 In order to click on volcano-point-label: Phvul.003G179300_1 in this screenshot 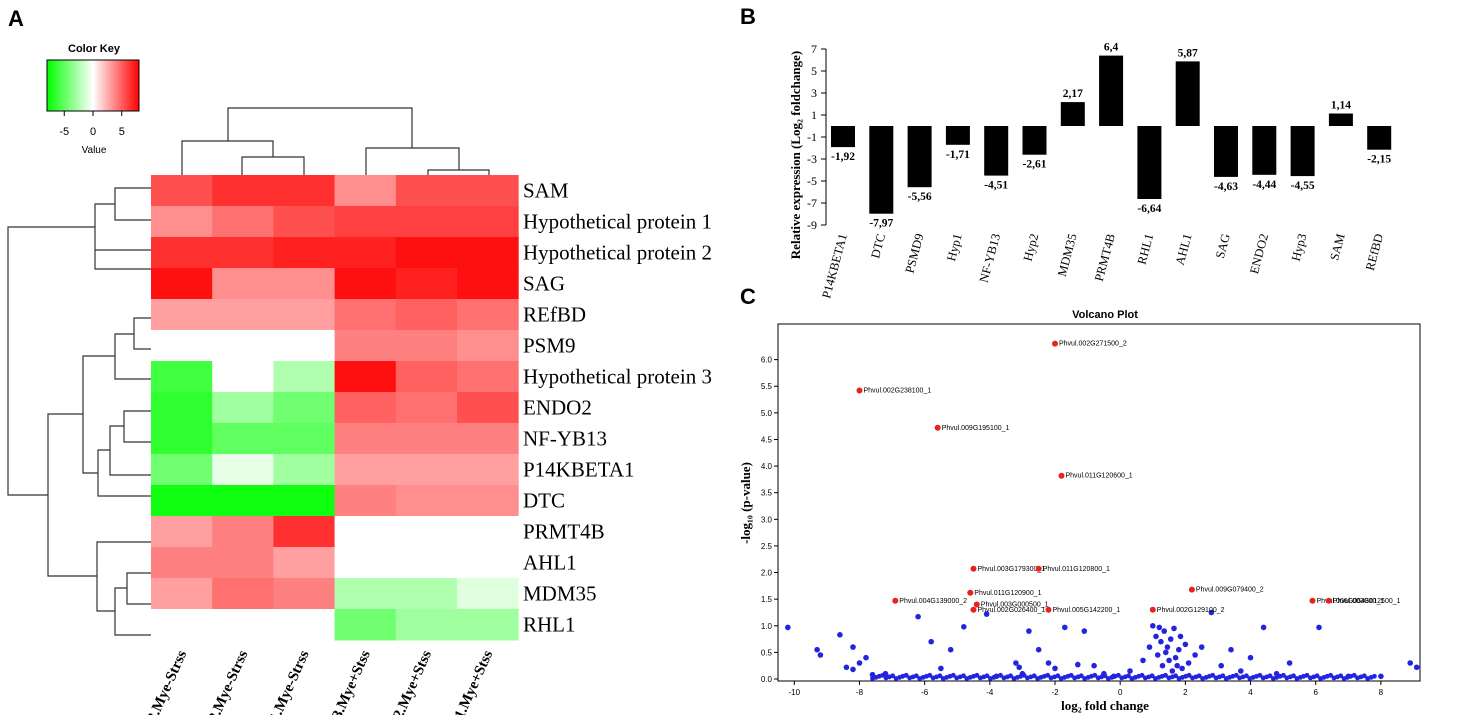, I will do `click(1012, 569)`.